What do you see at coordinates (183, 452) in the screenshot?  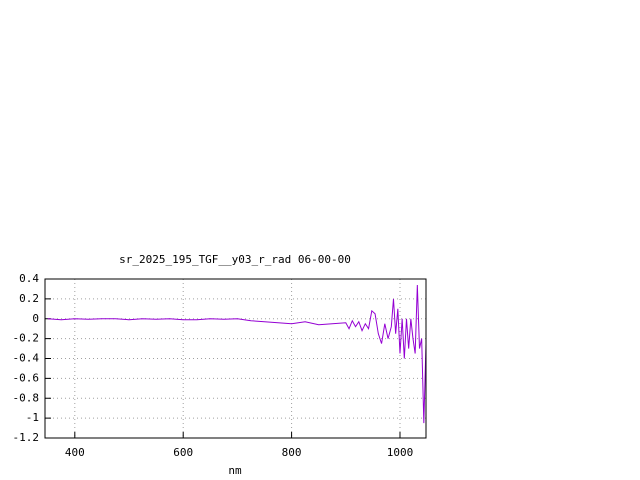 I see `x-tick-label: 600` at bounding box center [183, 452].